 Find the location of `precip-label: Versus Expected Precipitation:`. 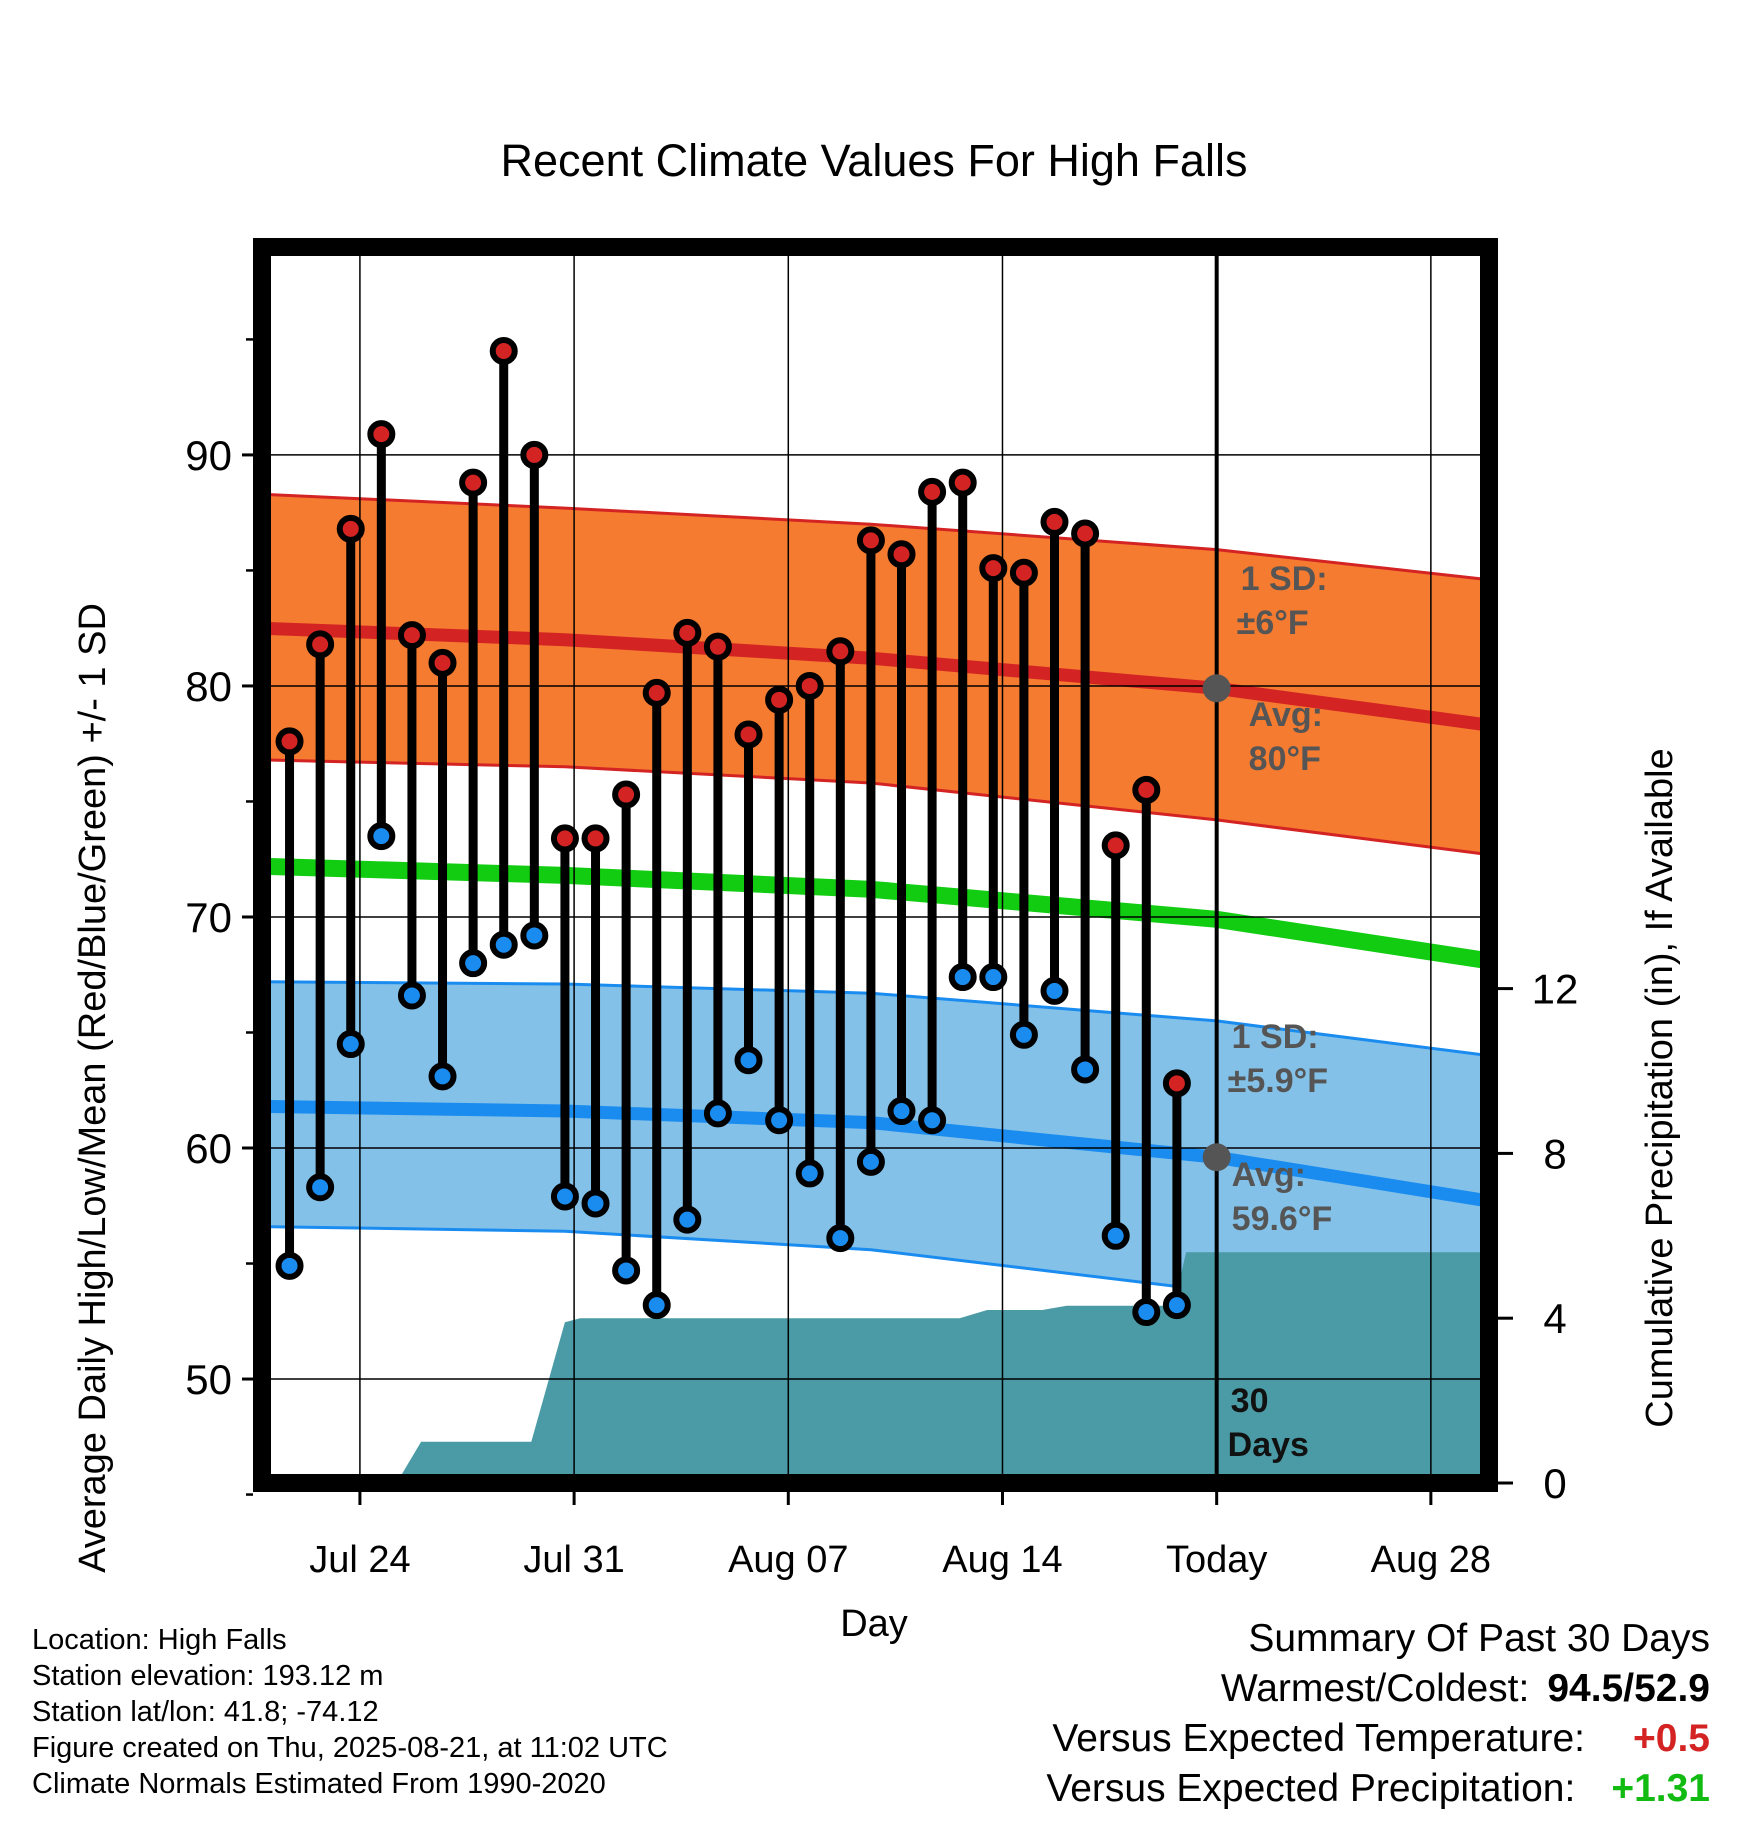

precip-label: Versus Expected Precipitation: is located at coordinates (1311, 1788).